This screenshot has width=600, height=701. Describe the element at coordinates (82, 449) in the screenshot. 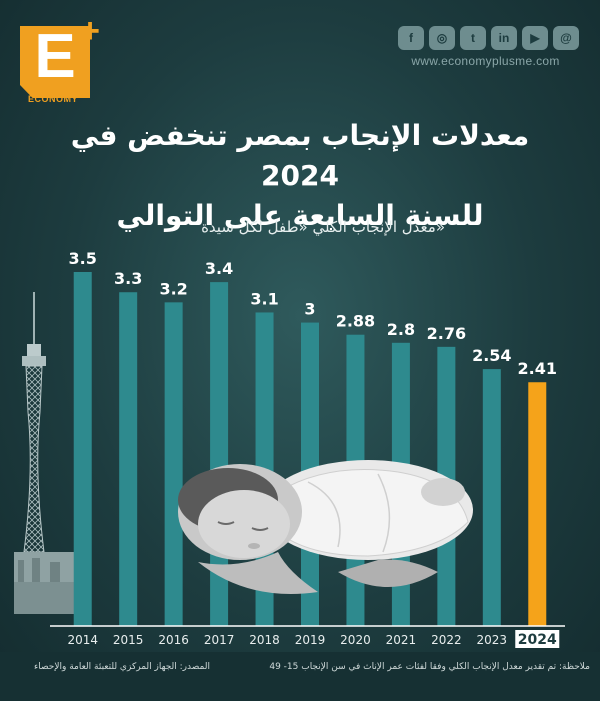

I see `bar-2014` at that location.